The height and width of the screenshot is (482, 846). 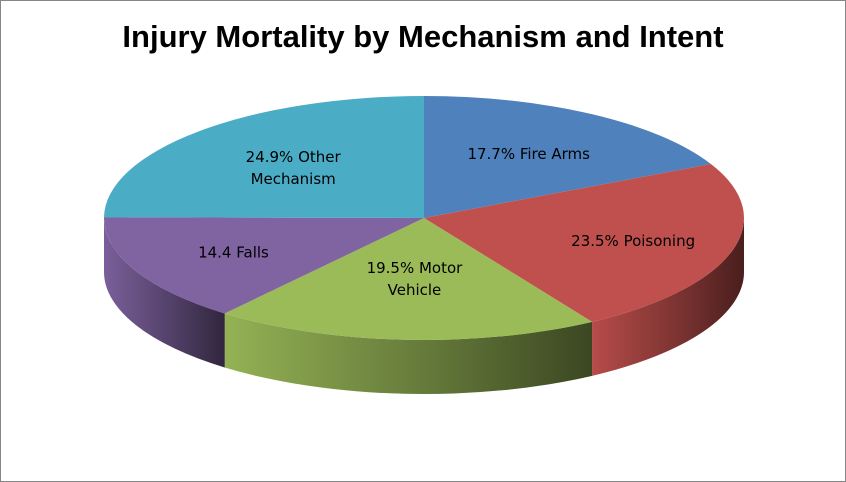 I want to click on slice-label-other-mechanism: 24.9% Other Mechanism, so click(x=294, y=168).